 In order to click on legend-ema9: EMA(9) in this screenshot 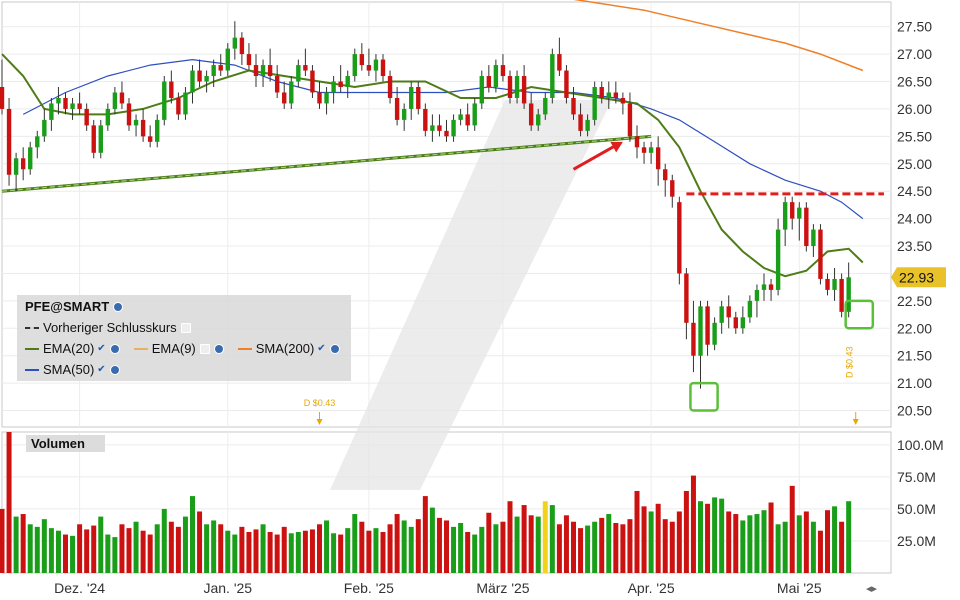, I will do `click(173, 348)`.